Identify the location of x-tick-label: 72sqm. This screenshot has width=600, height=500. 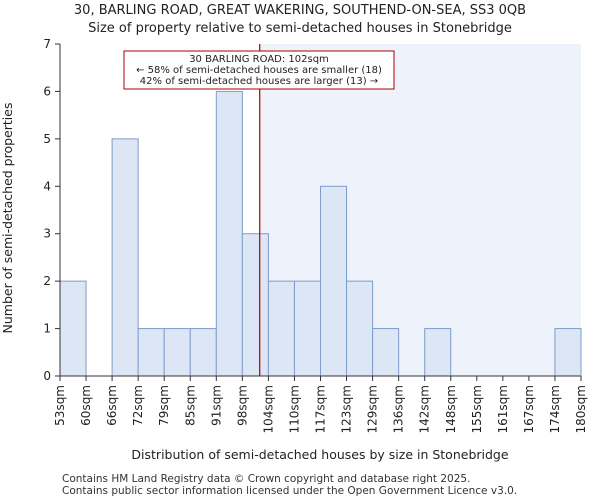
(138, 405).